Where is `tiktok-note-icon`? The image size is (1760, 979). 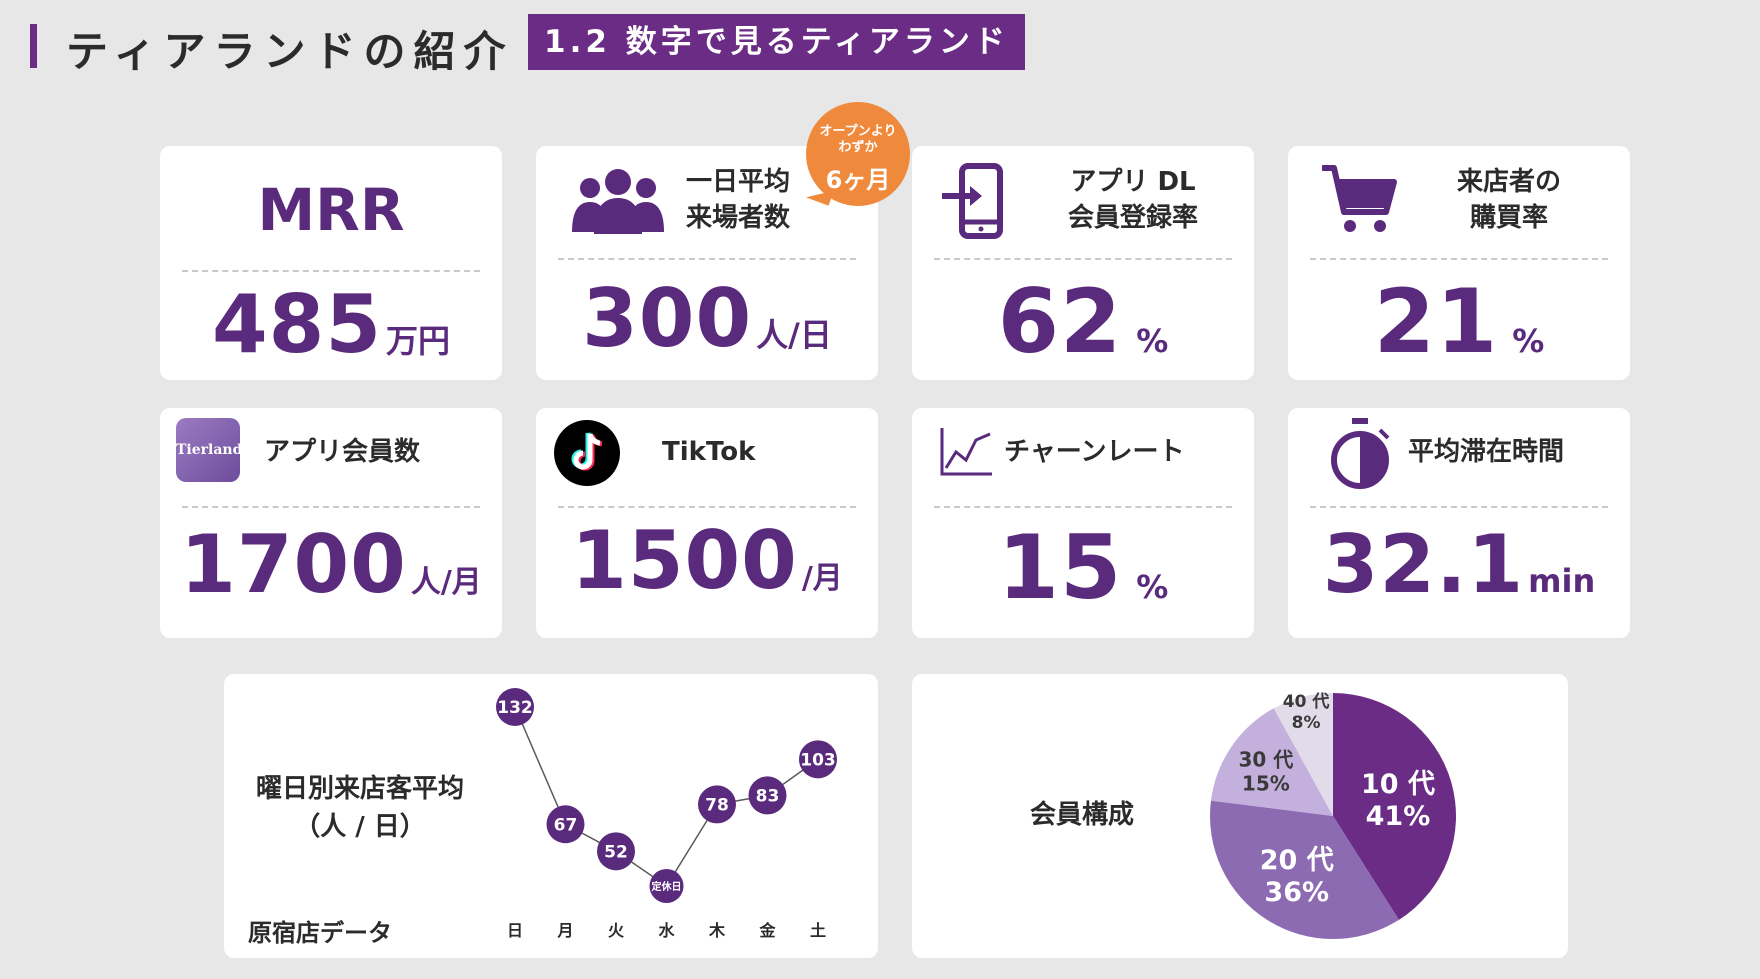
tiktok-note-icon is located at coordinates (587, 451).